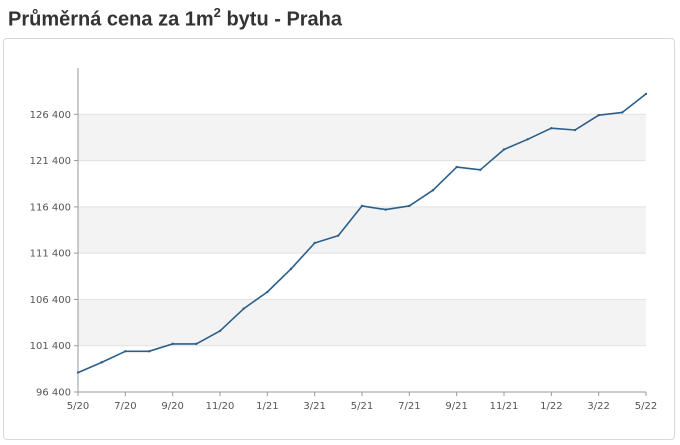  Describe the element at coordinates (646, 406) in the screenshot. I see `x-tick-label: 5/22` at that location.